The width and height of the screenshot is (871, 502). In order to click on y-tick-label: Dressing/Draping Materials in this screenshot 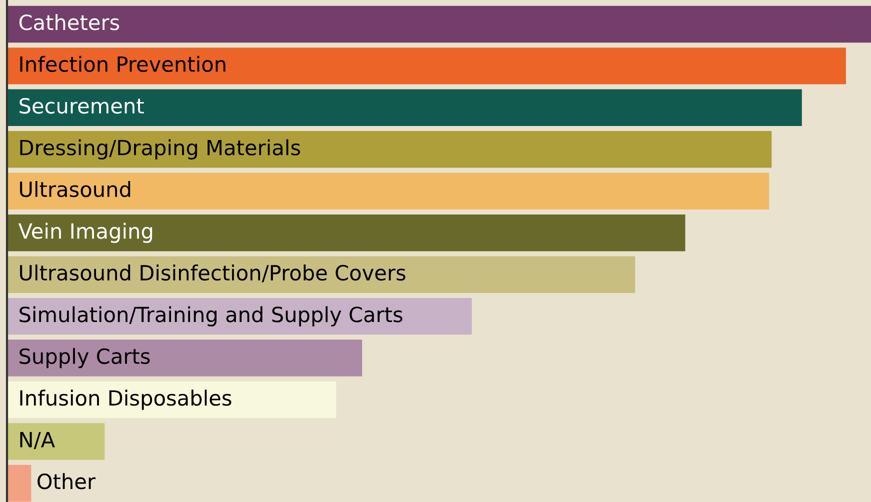, I will do `click(160, 149)`.